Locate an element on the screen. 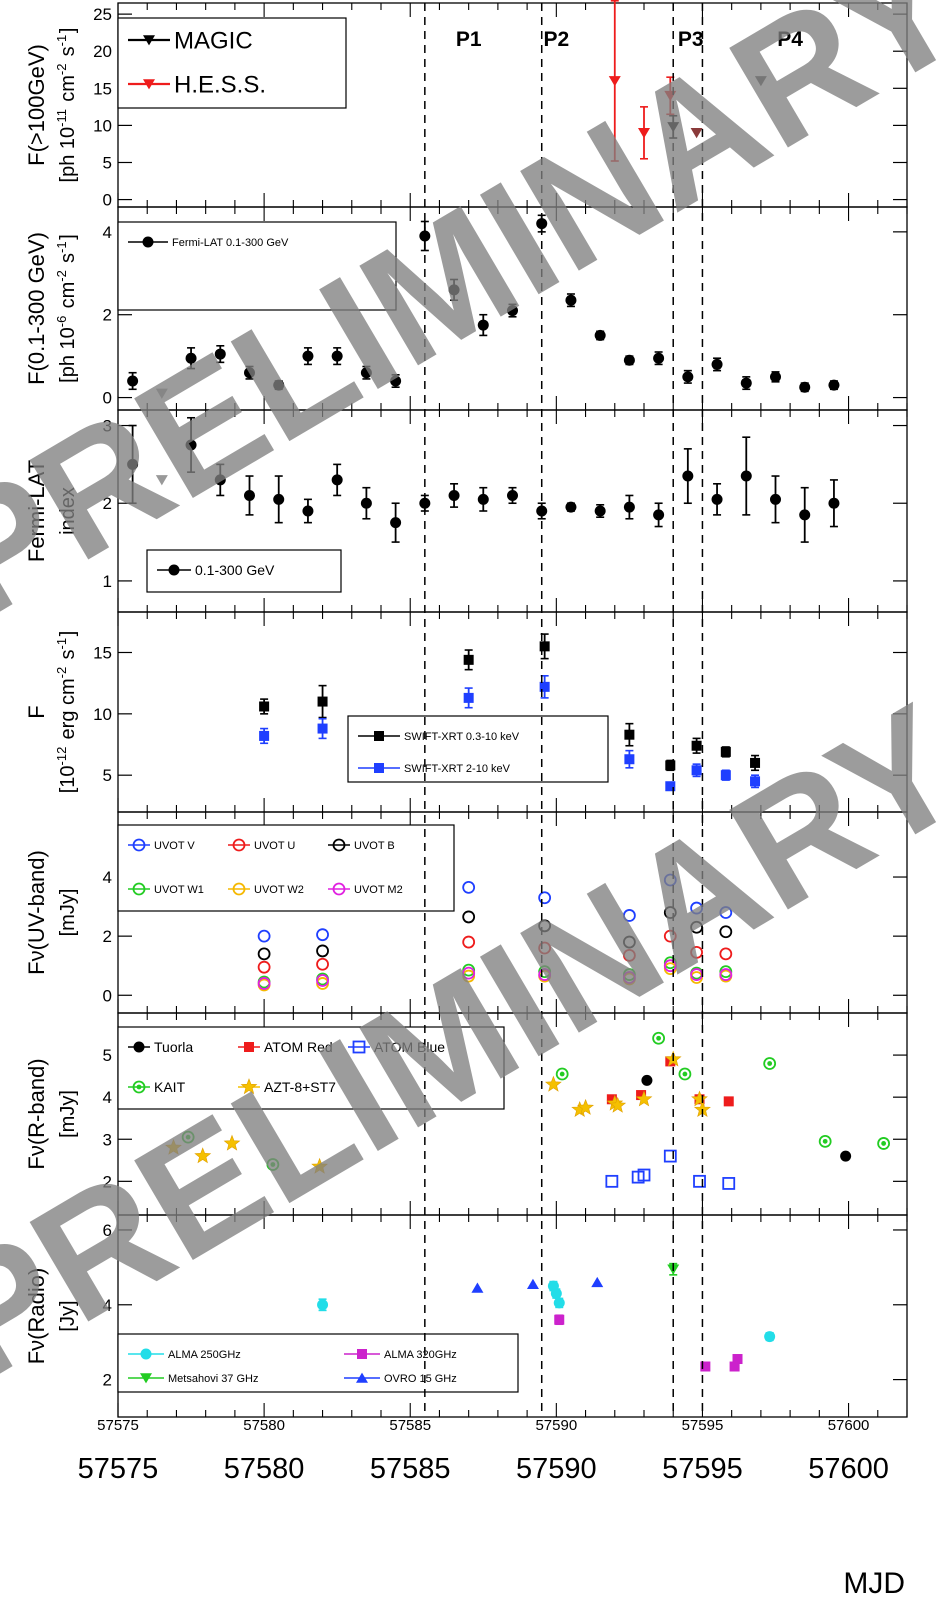  data-points is located at coordinates (495, 932).